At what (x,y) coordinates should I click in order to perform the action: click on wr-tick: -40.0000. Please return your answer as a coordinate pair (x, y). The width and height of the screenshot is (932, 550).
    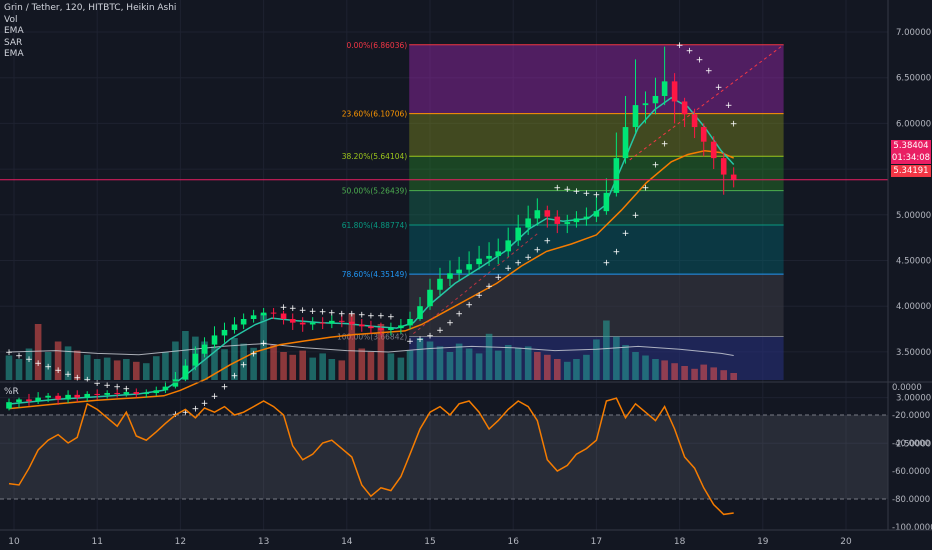
    Looking at the image, I should click on (911, 444).